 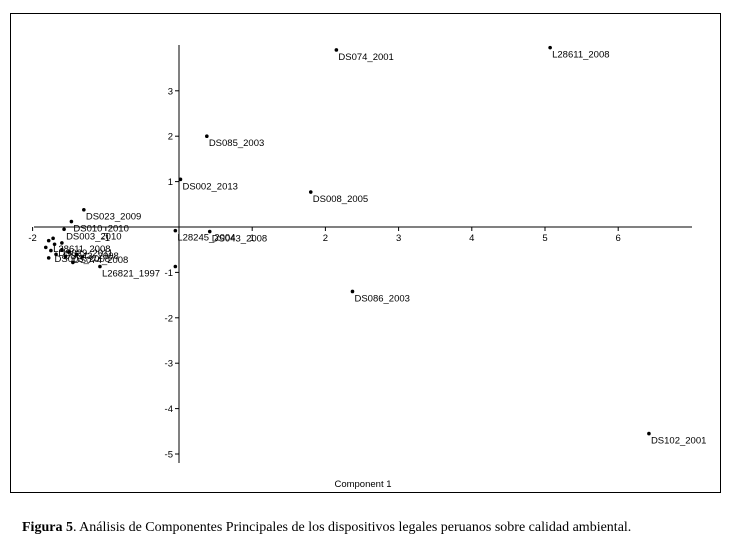 What do you see at coordinates (252, 238) in the screenshot?
I see `x-tick-label: 1` at bounding box center [252, 238].